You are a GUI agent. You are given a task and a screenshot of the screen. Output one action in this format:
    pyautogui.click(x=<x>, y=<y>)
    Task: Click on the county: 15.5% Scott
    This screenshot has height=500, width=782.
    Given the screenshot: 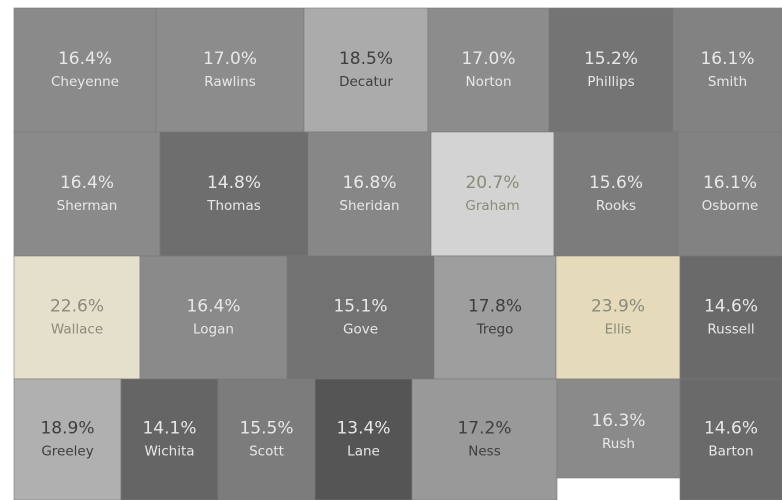 What is the action you would take?
    pyautogui.click(x=266, y=439)
    